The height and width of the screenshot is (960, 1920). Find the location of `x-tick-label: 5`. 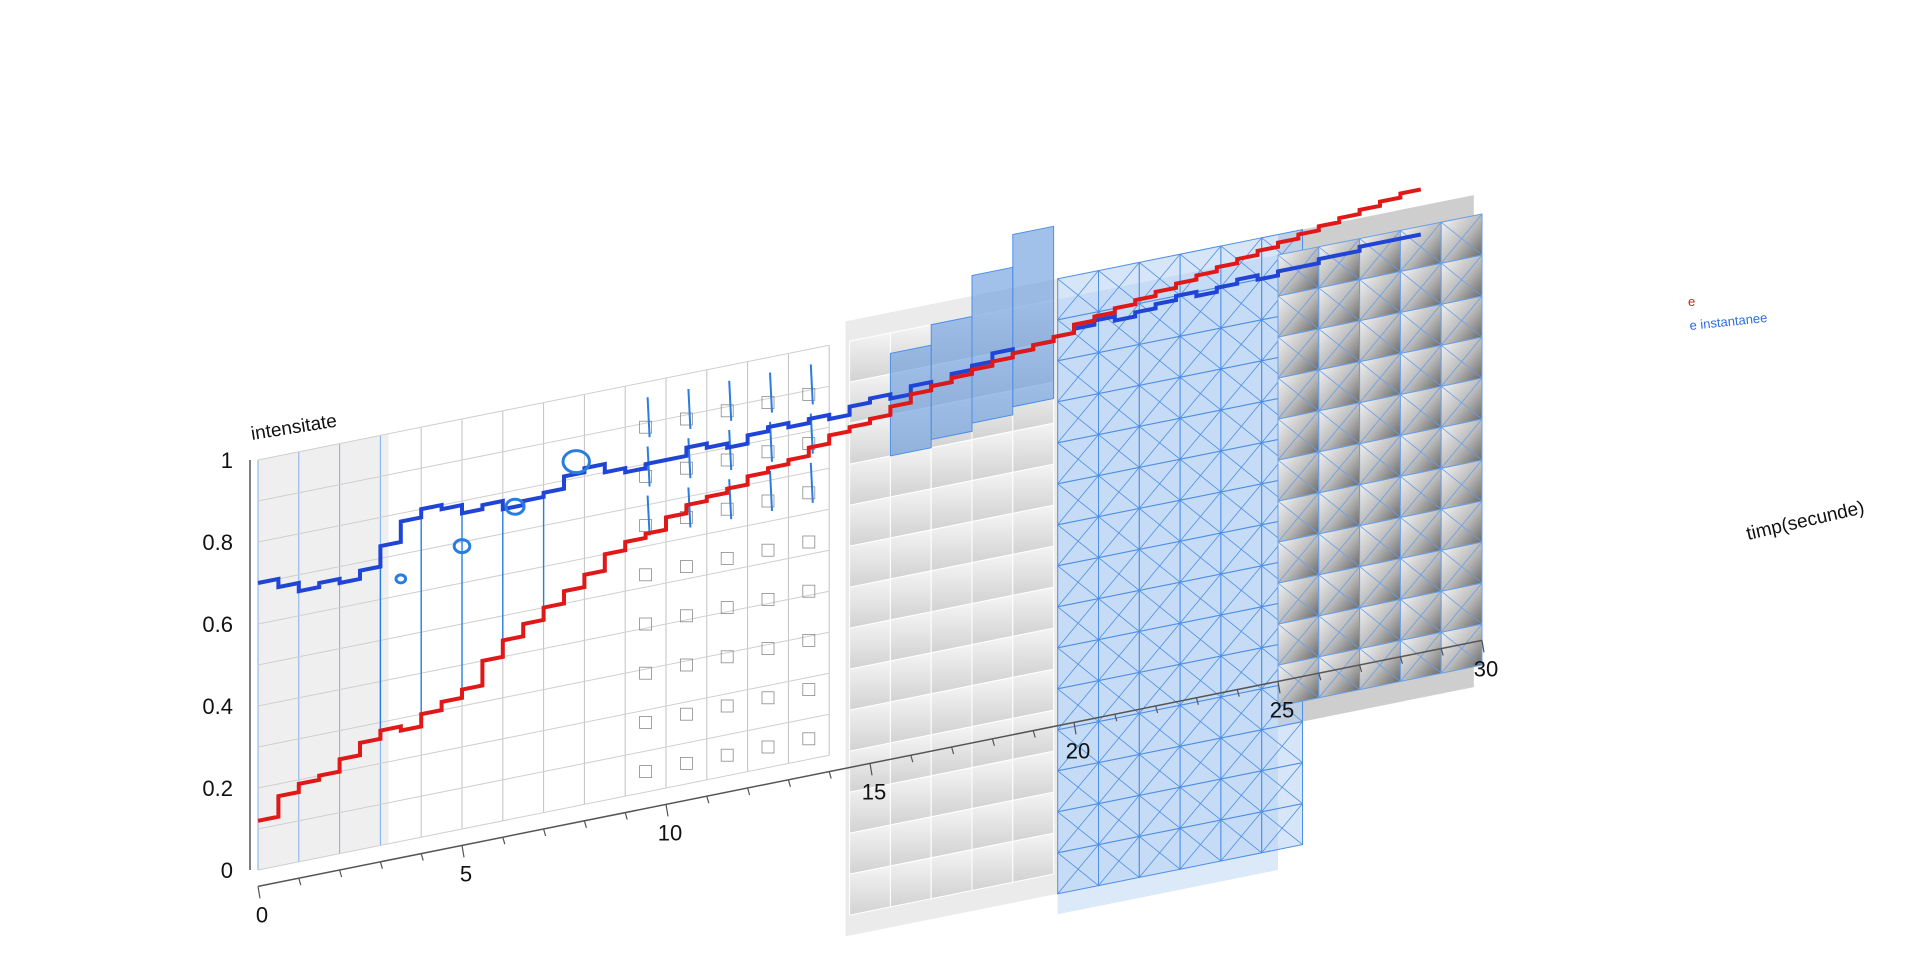

x-tick-label: 5 is located at coordinates (466, 873).